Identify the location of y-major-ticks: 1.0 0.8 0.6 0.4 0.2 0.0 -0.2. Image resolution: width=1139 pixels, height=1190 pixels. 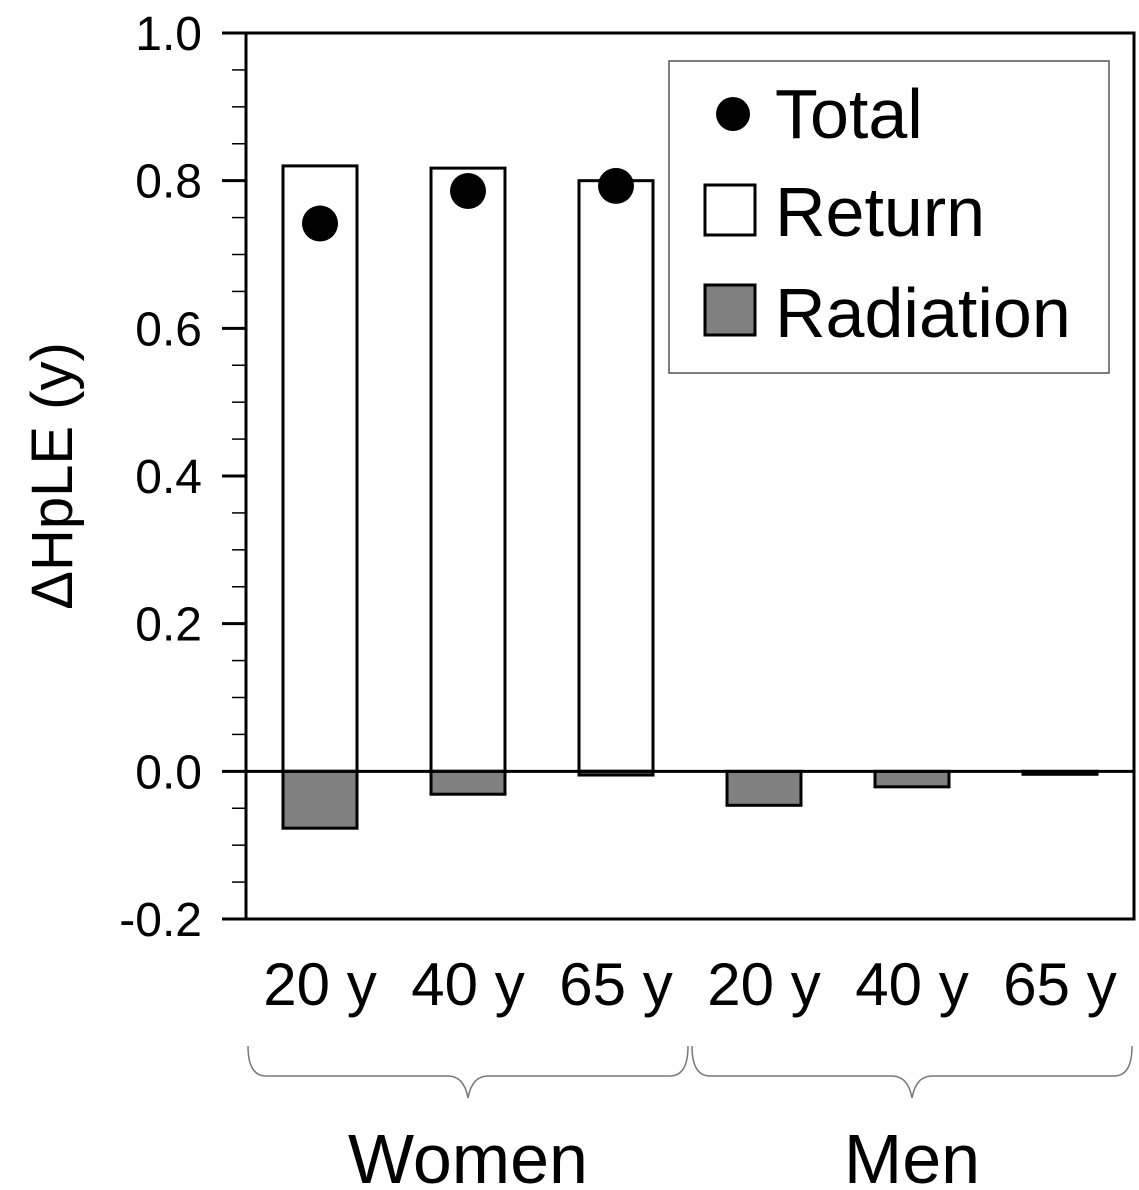
(182, 477).